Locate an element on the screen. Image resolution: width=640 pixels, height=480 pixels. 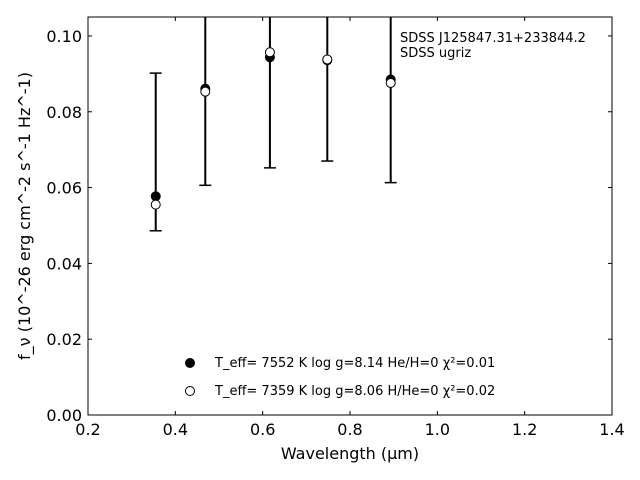
x-tick-label: 1.2 is located at coordinates (524, 429).